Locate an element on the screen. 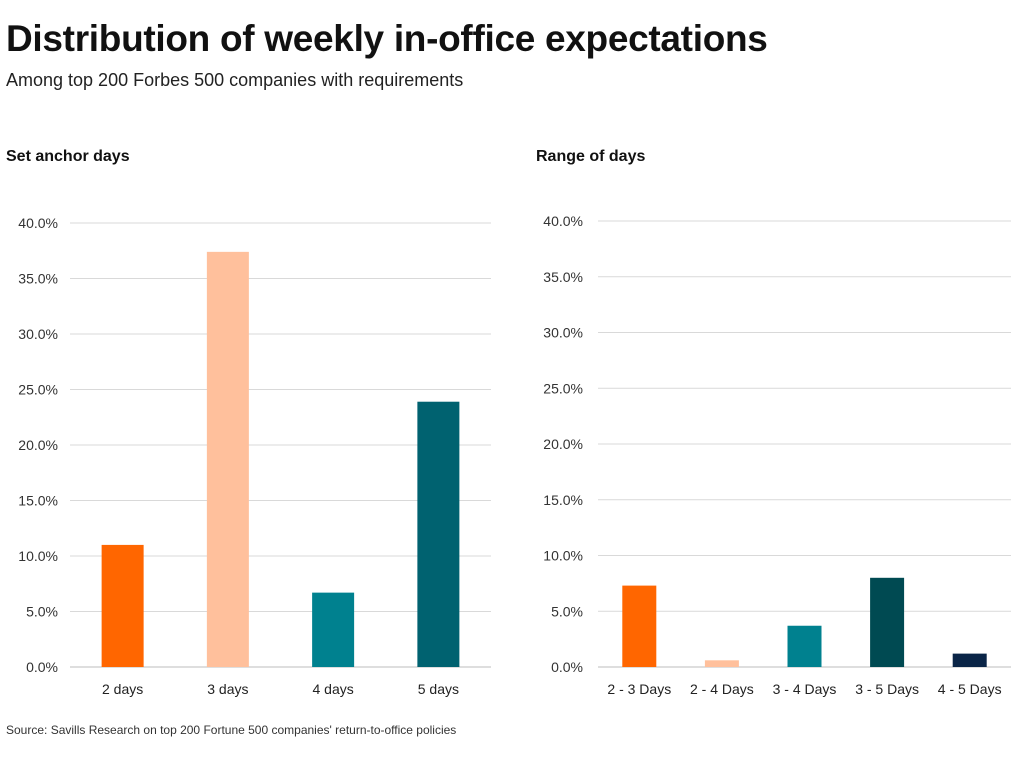  x-category-label: 4 - 5 Days is located at coordinates (970, 689).